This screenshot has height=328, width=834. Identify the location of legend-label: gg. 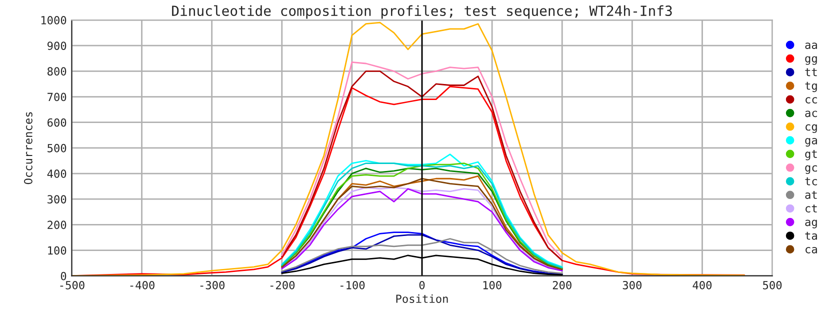
(811, 60).